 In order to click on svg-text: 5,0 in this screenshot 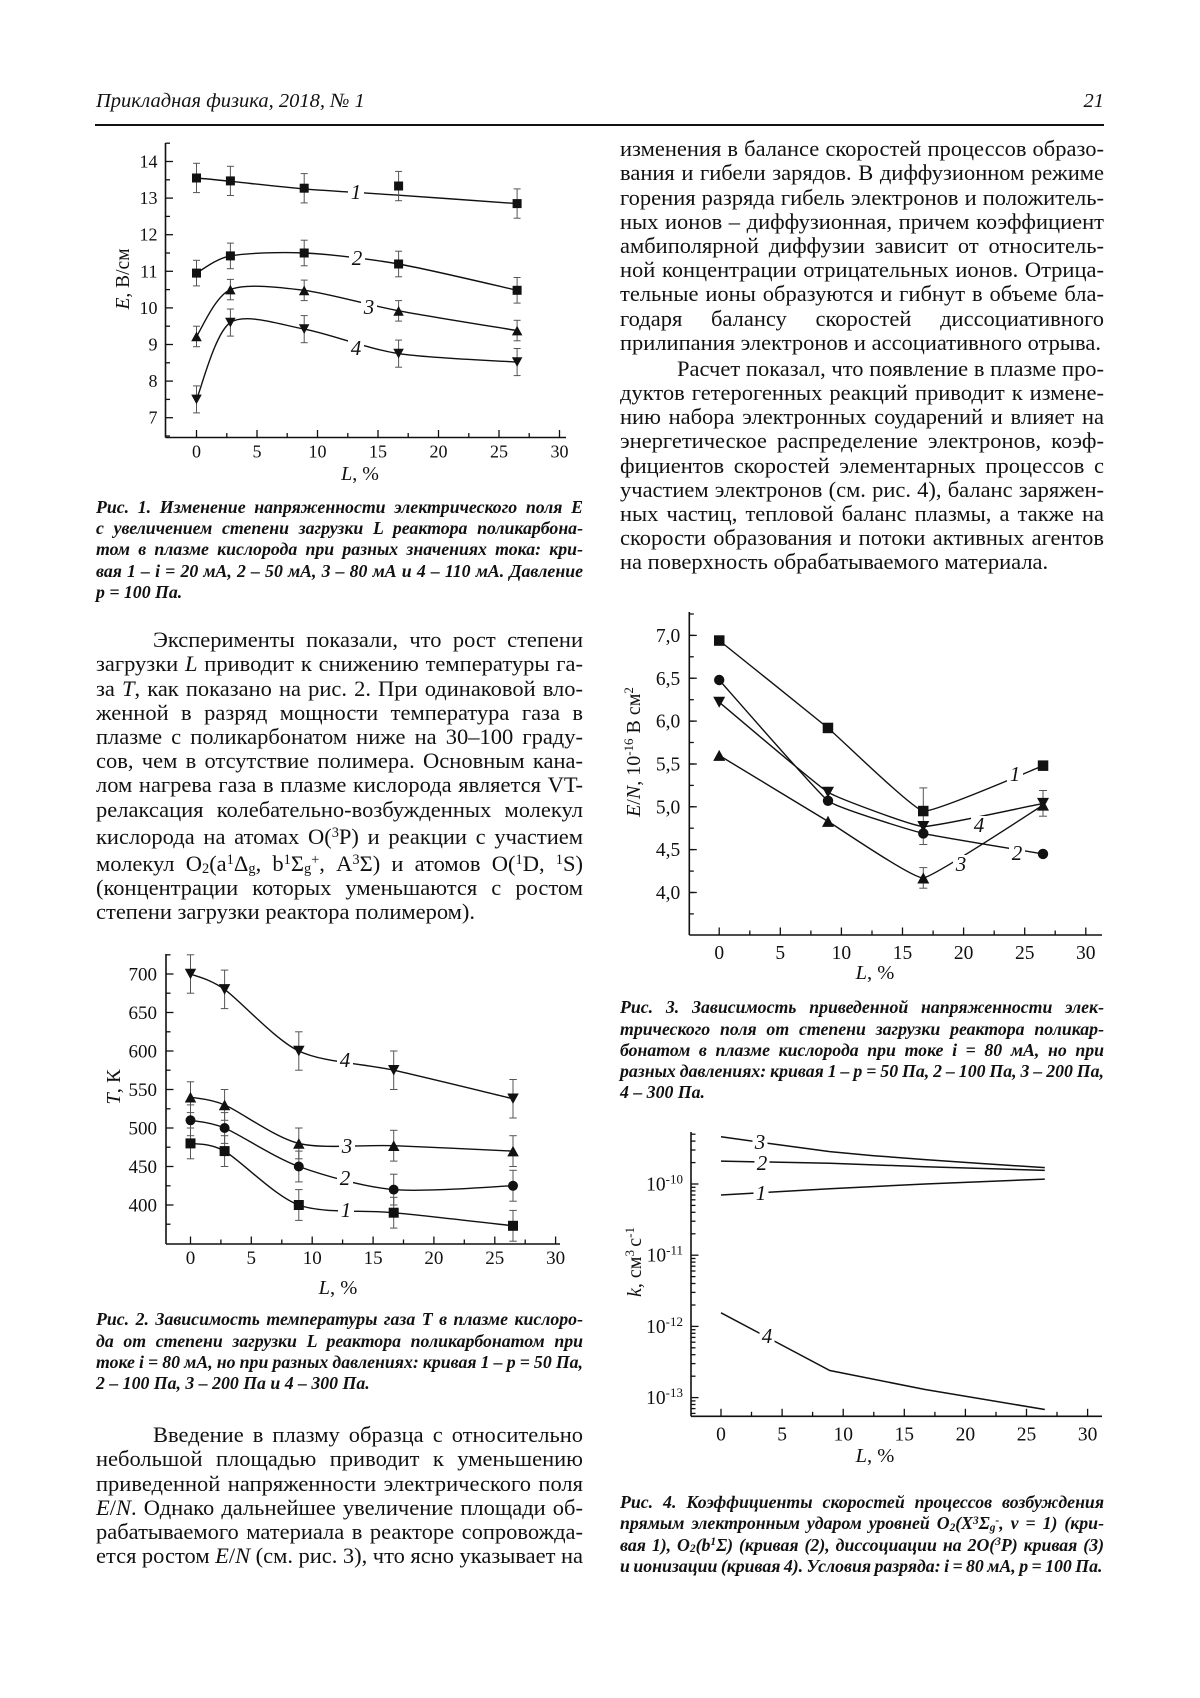, I will do `click(668, 807)`.